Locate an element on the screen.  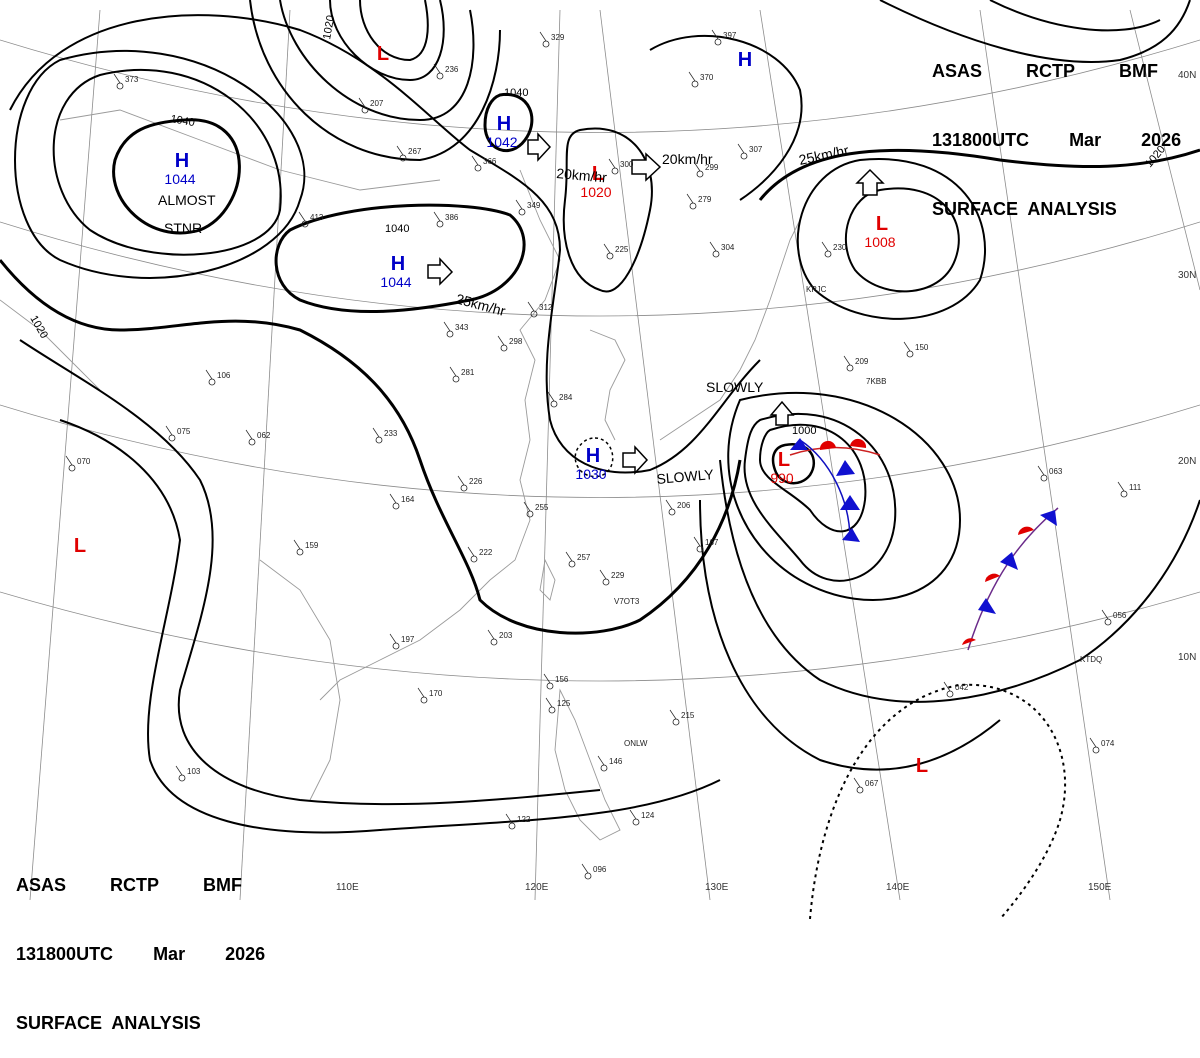
coast-taiwan is located at coordinates (547, 579).